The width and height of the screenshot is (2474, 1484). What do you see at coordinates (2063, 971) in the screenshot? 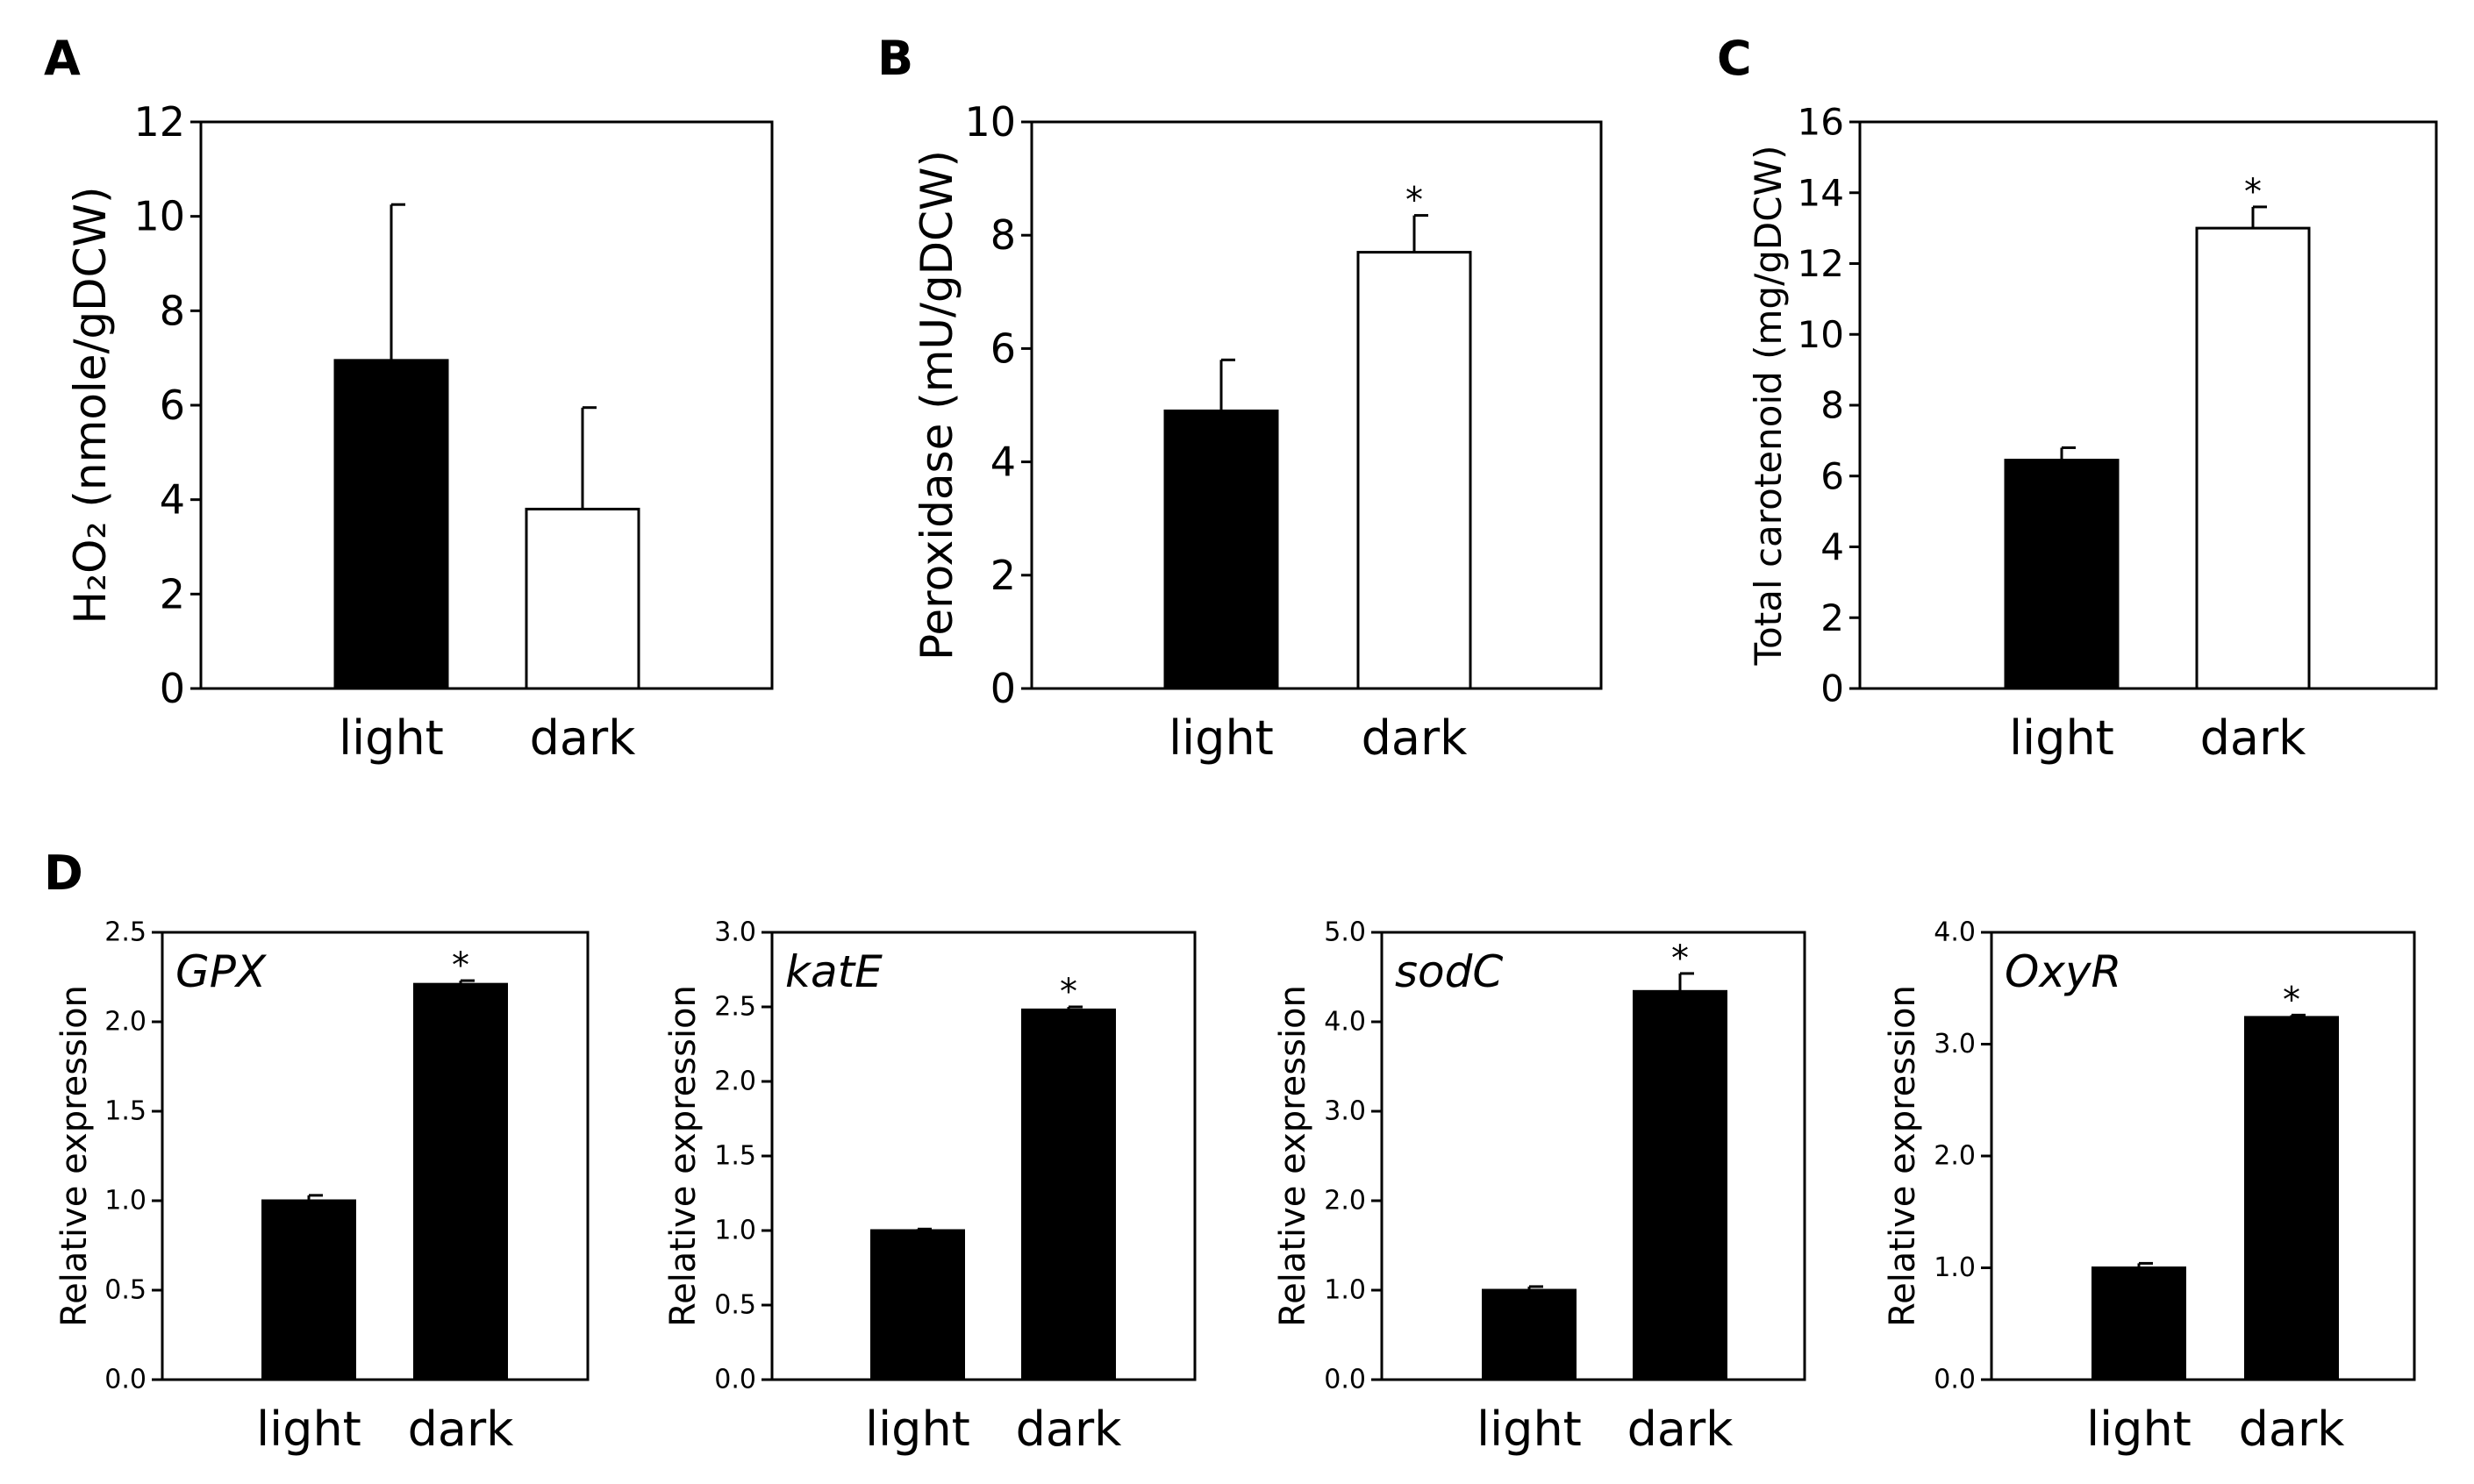
I see `gene-title: OxyR` at bounding box center [2063, 971].